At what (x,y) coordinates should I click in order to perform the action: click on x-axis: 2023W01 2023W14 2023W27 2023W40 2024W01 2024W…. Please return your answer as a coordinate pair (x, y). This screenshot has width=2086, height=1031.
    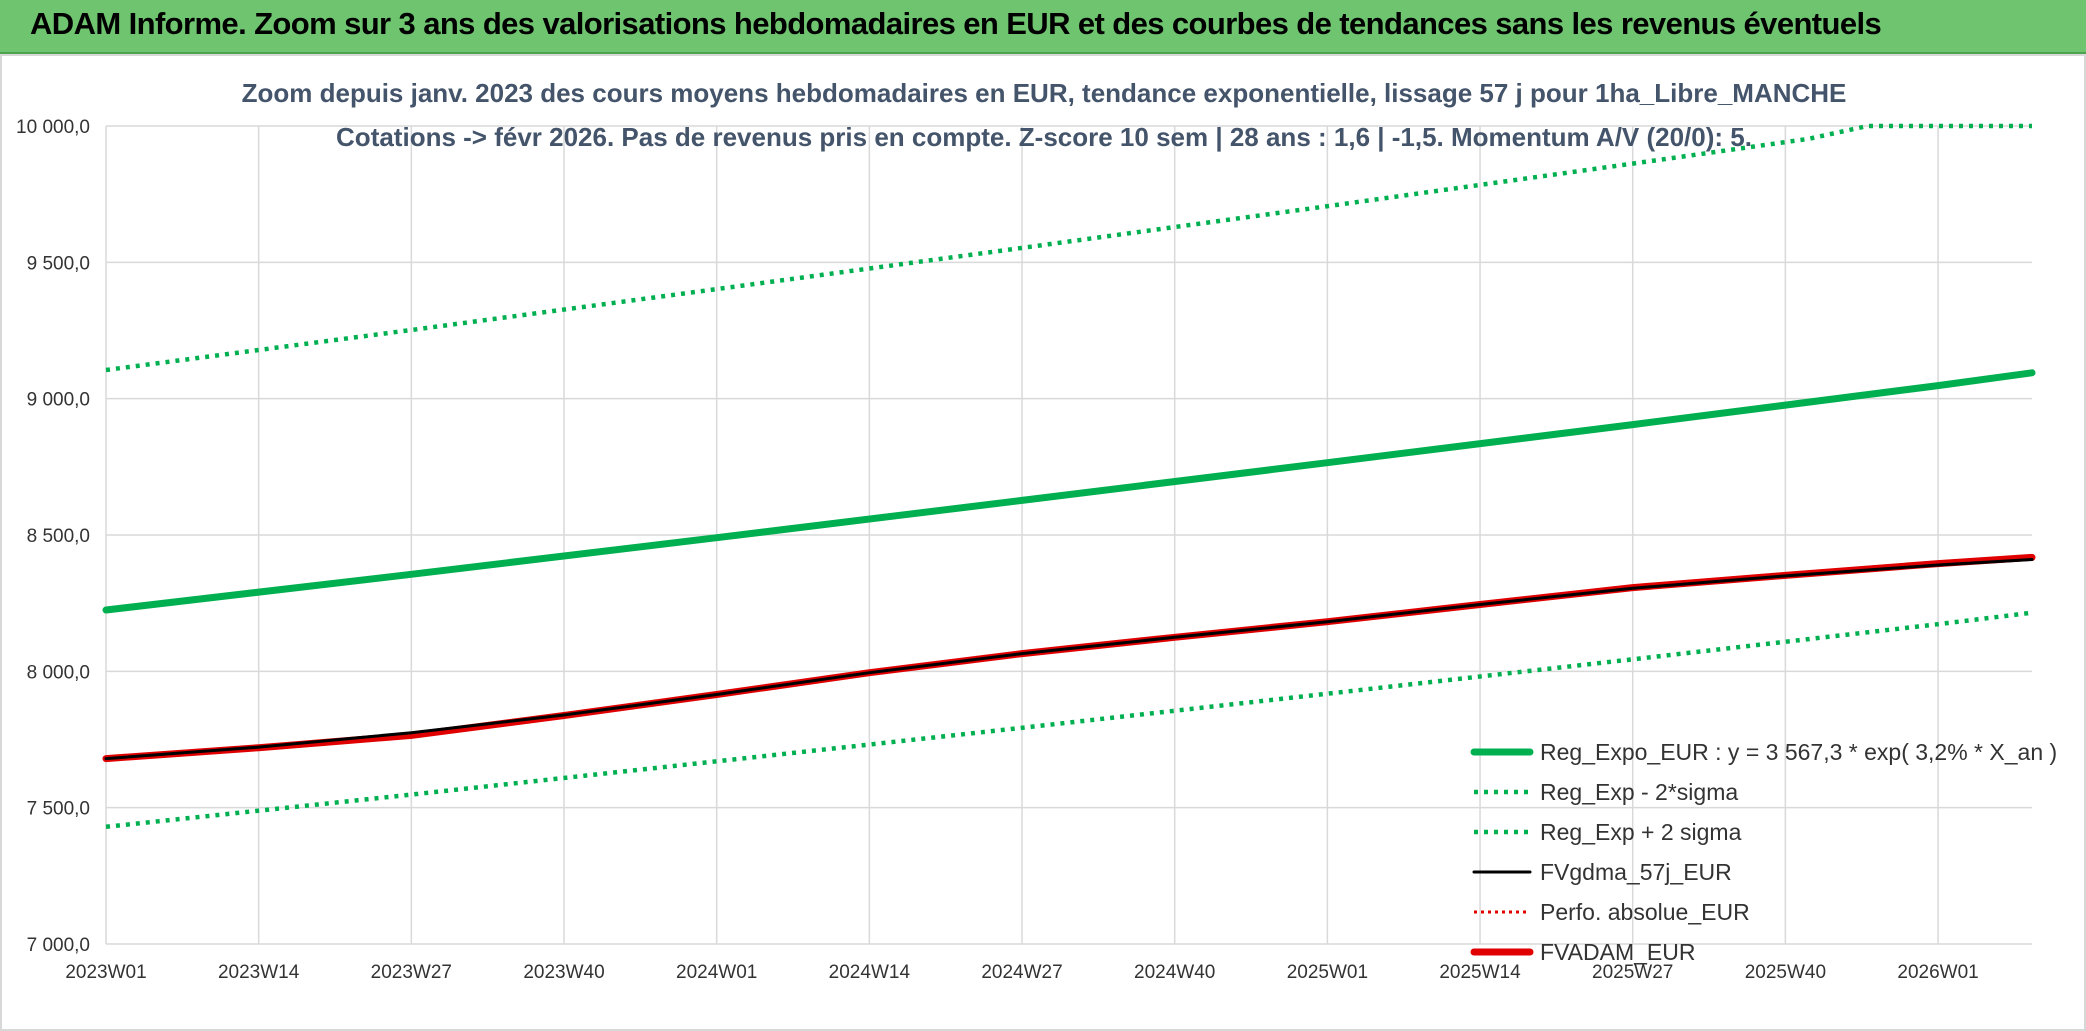
    Looking at the image, I should click on (1021, 972).